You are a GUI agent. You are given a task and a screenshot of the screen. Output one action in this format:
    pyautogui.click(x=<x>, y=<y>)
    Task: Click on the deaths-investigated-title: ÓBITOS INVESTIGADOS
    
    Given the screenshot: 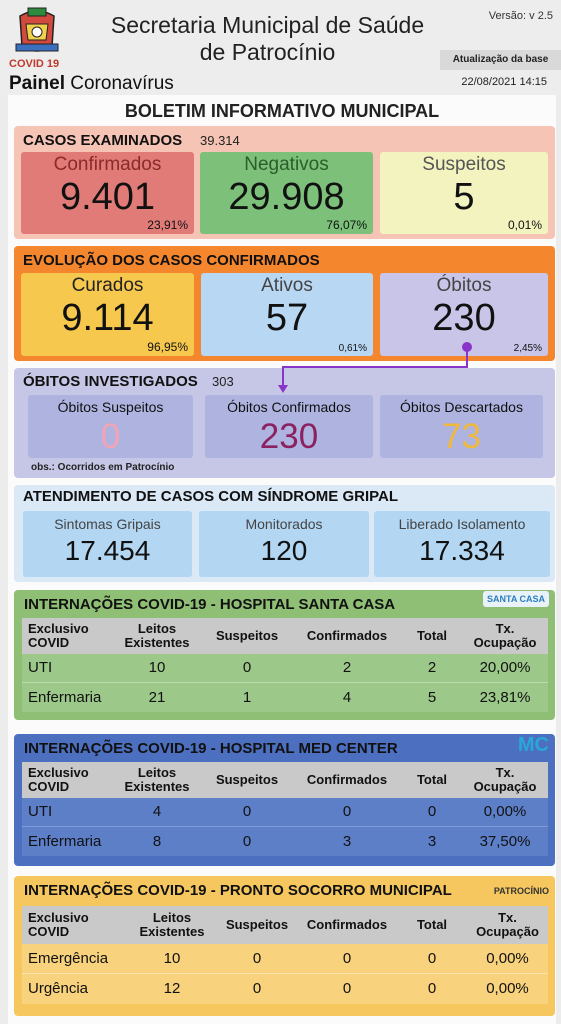 What is the action you would take?
    pyautogui.click(x=110, y=381)
    